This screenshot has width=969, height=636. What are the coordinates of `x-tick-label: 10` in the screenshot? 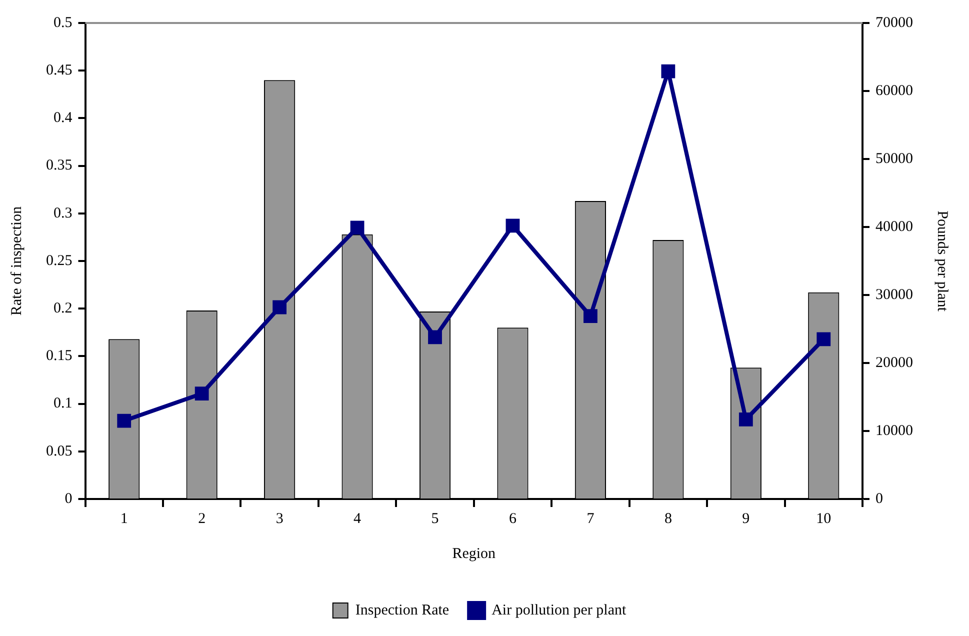 It's located at (824, 518).